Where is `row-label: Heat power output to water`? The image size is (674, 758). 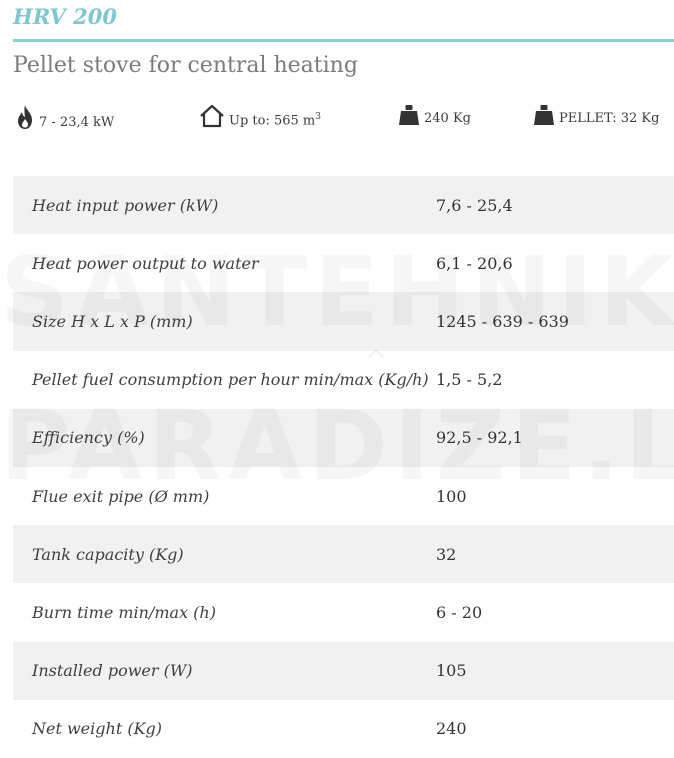 row-label: Heat power output to water is located at coordinates (145, 263).